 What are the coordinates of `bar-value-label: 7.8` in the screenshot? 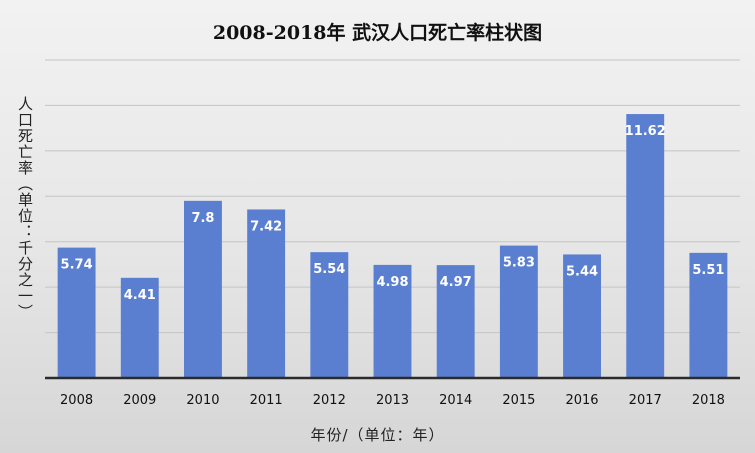 It's located at (202, 218).